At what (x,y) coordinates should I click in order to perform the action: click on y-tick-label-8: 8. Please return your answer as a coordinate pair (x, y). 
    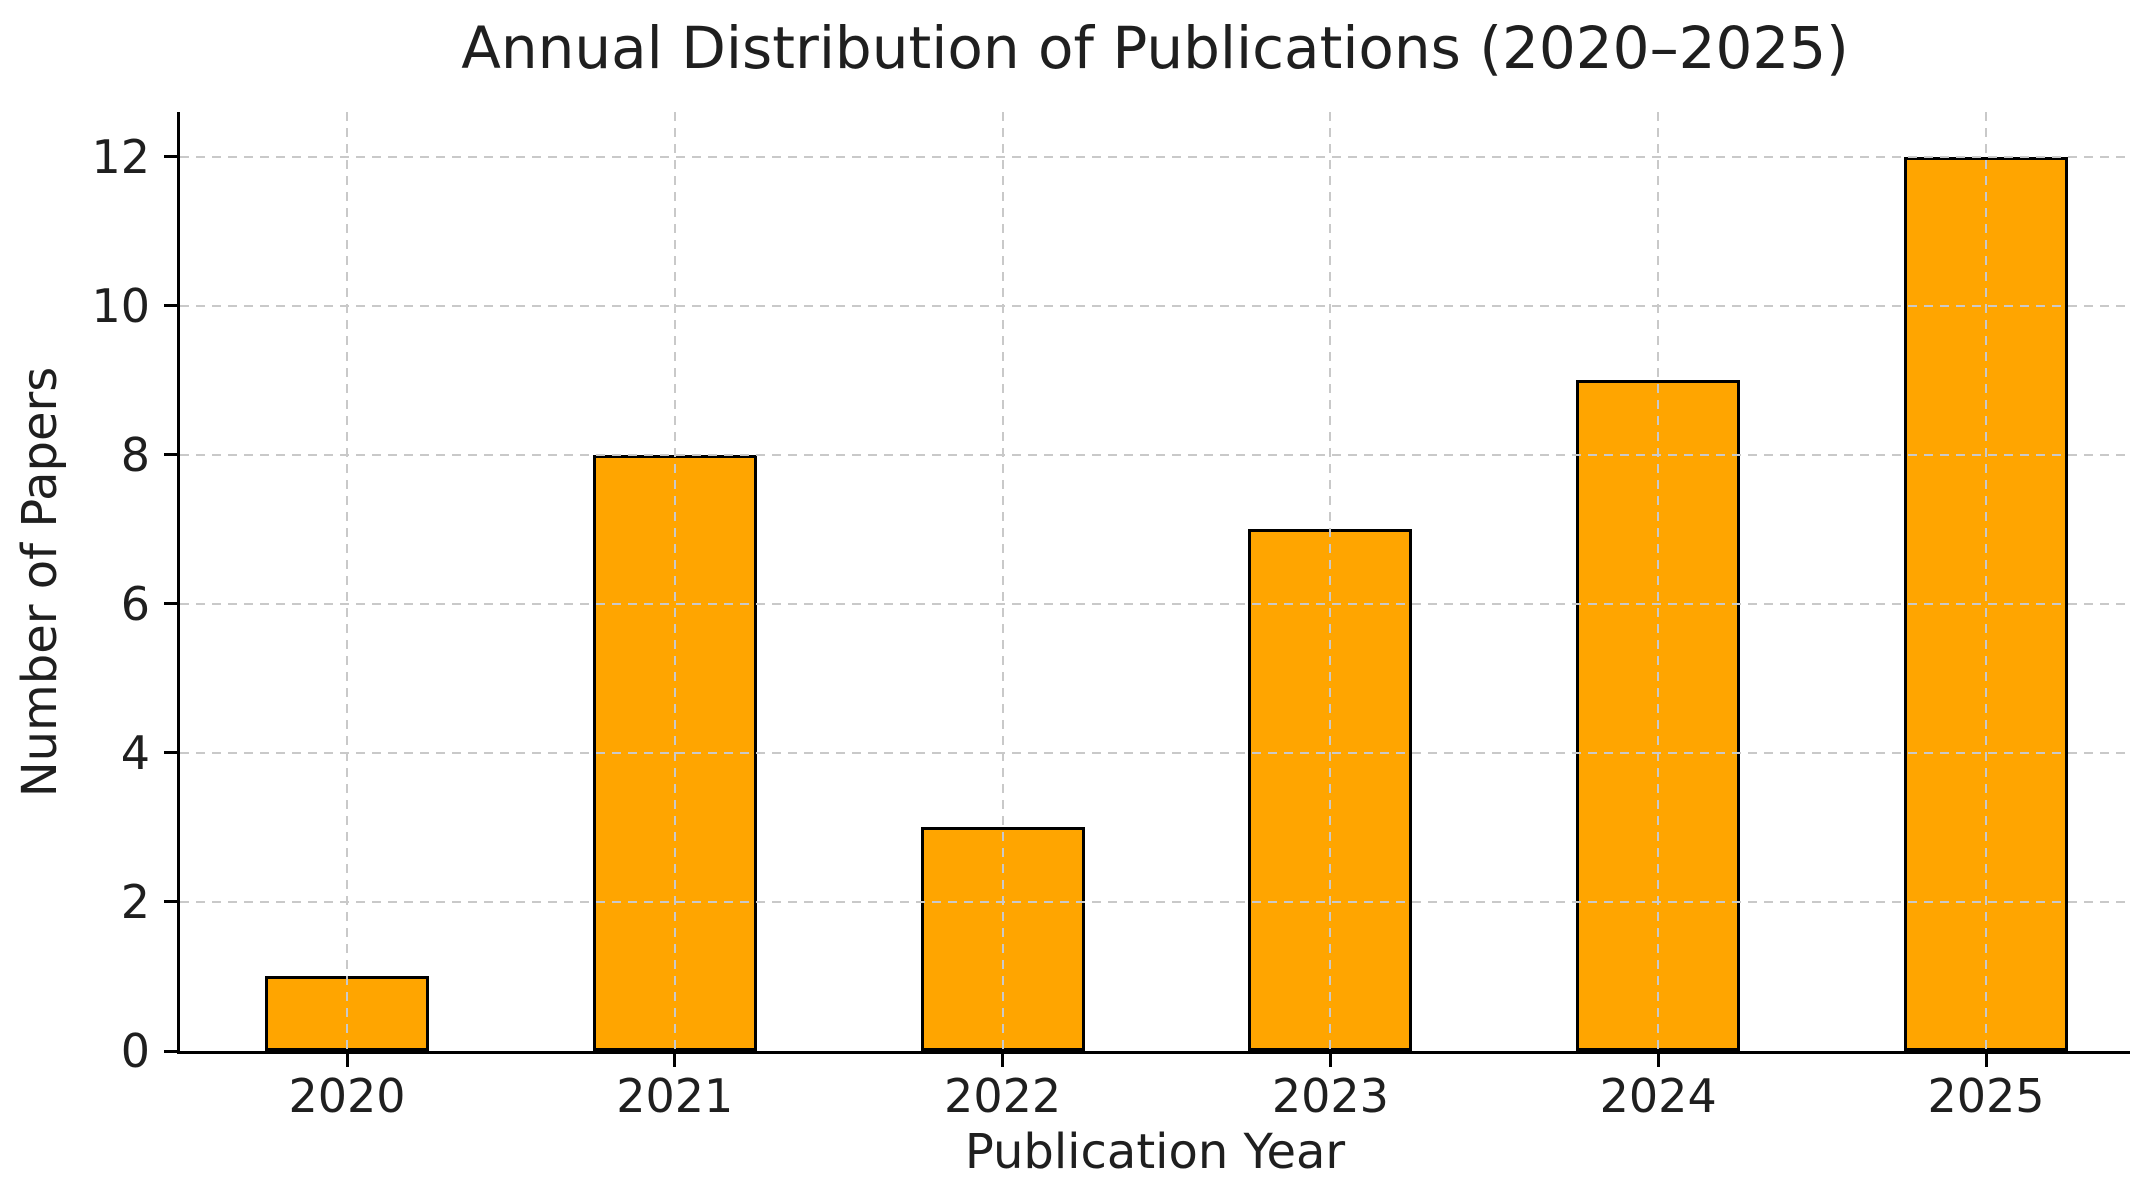
    Looking at the image, I should click on (135, 454).